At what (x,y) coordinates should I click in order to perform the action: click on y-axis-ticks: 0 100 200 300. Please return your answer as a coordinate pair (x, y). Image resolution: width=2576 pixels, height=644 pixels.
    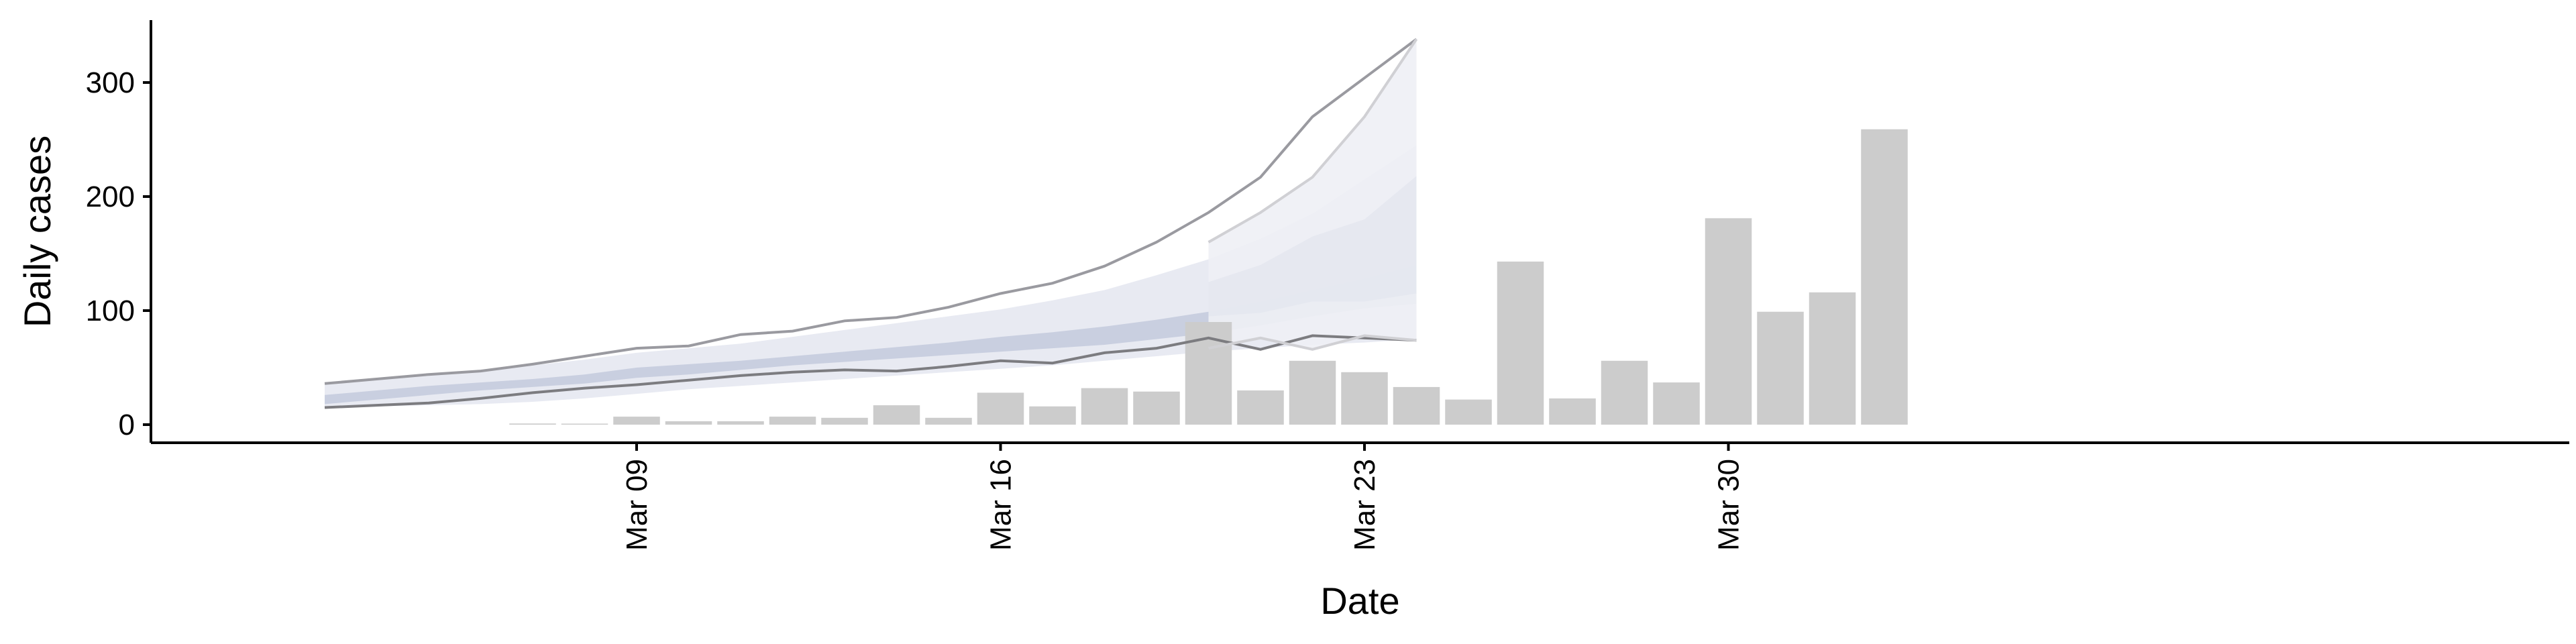
    Looking at the image, I should click on (118, 253).